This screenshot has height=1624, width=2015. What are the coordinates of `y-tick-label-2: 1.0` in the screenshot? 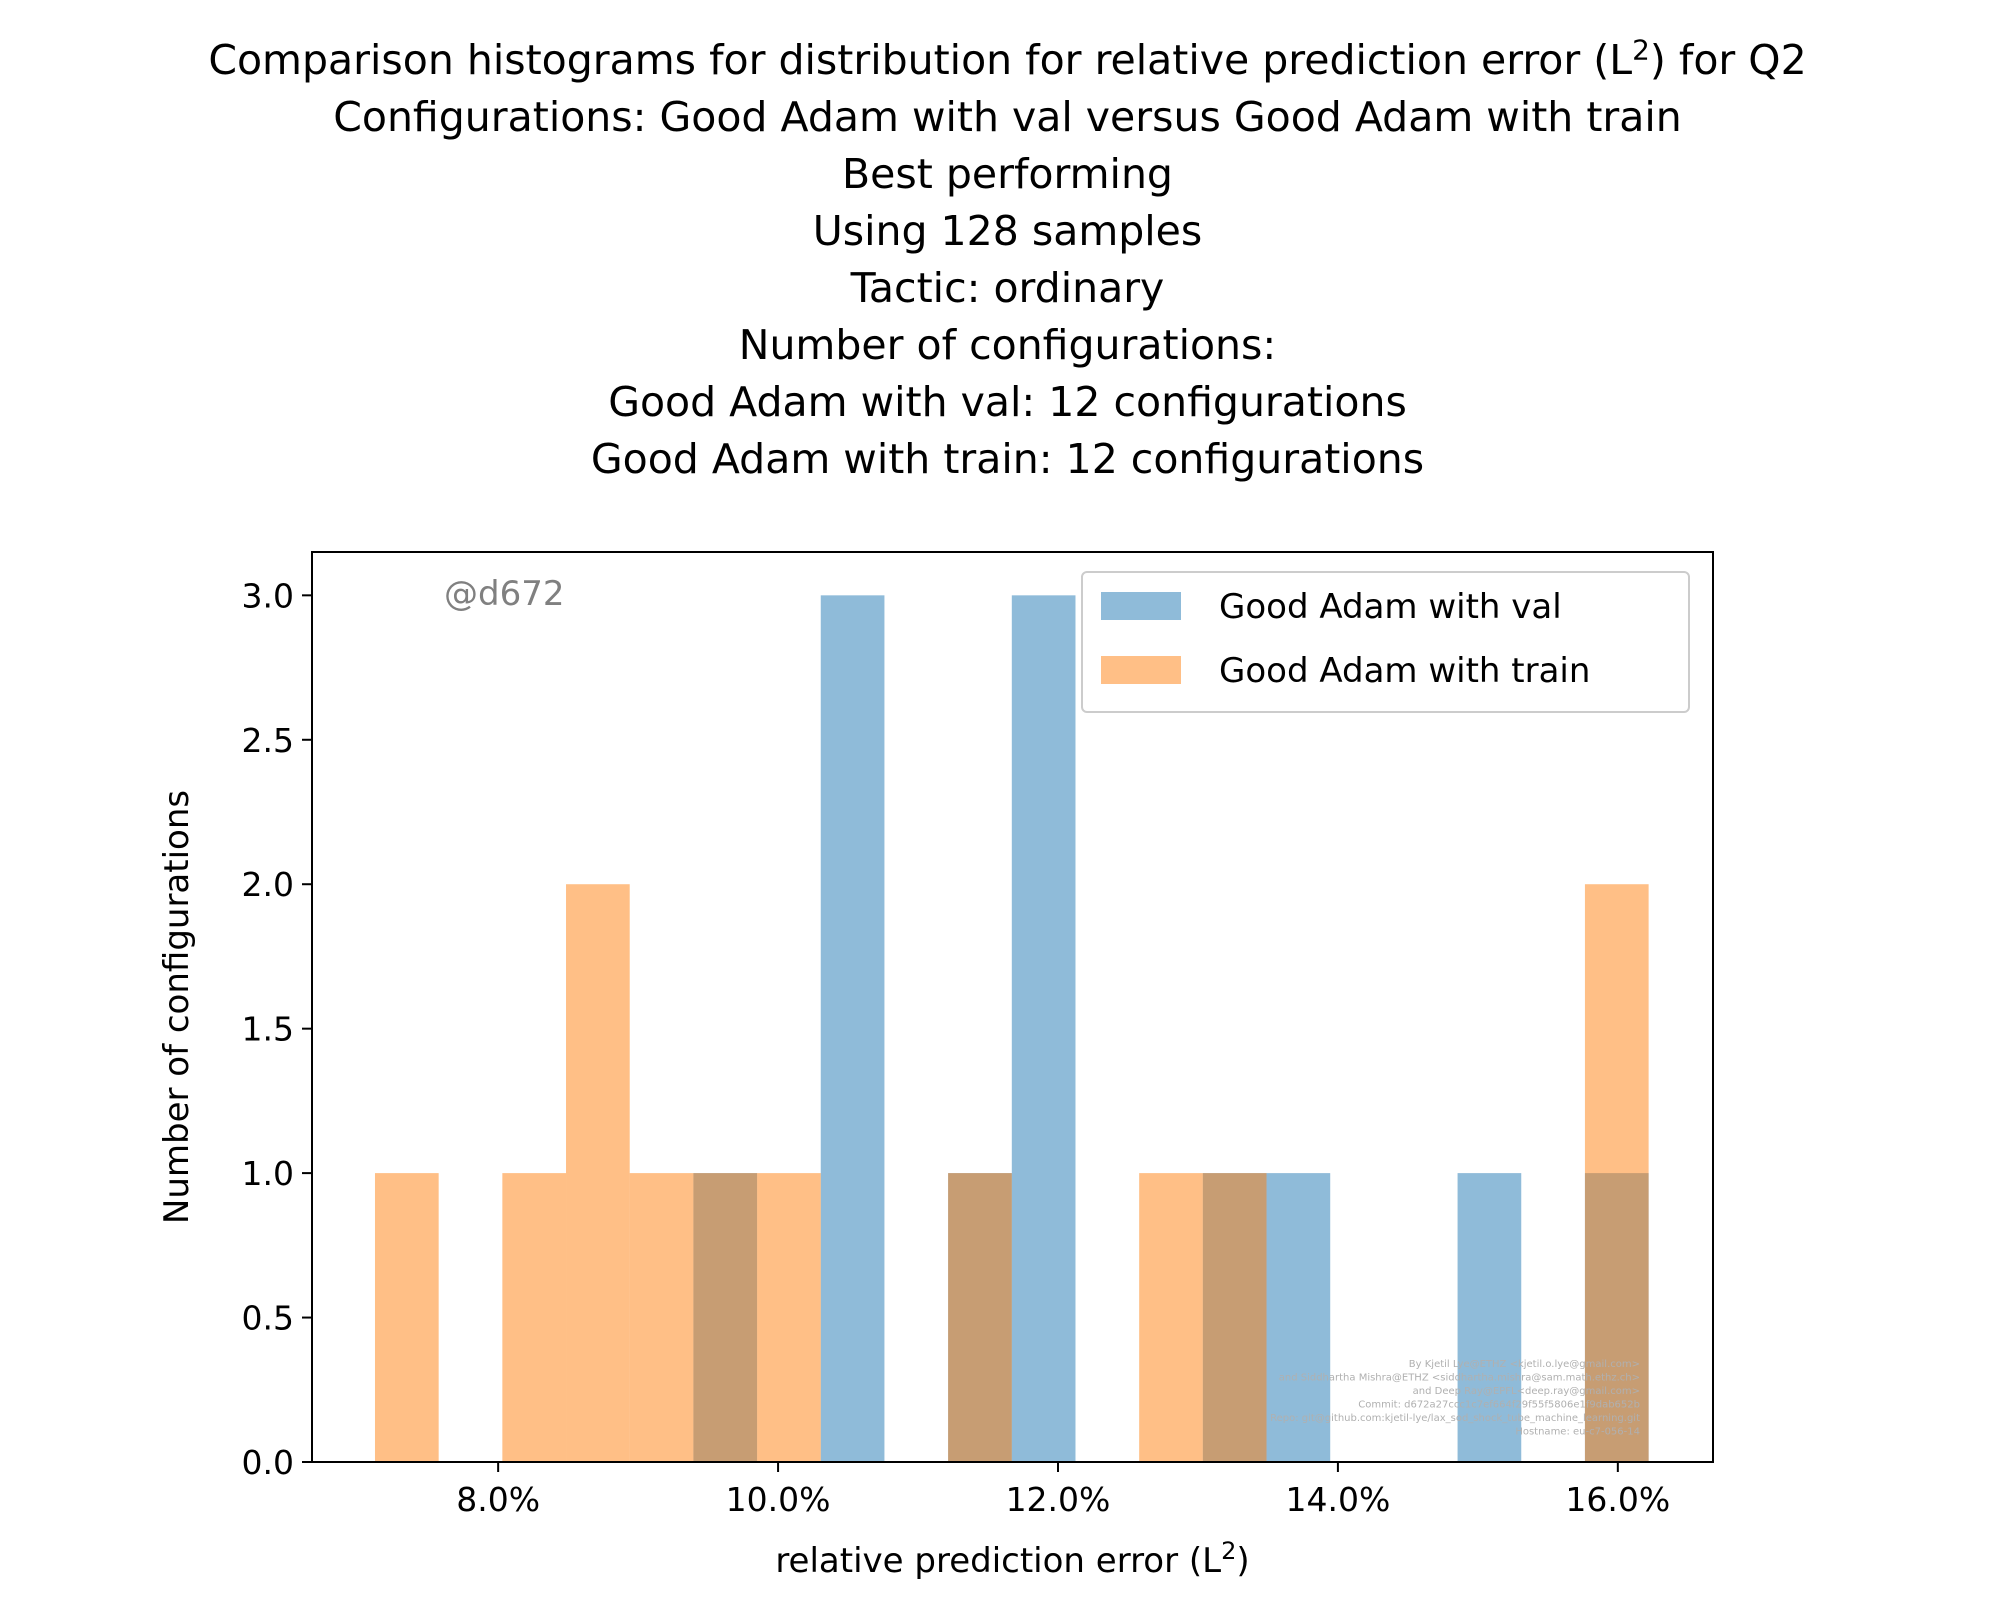 It's located at (268, 1173).